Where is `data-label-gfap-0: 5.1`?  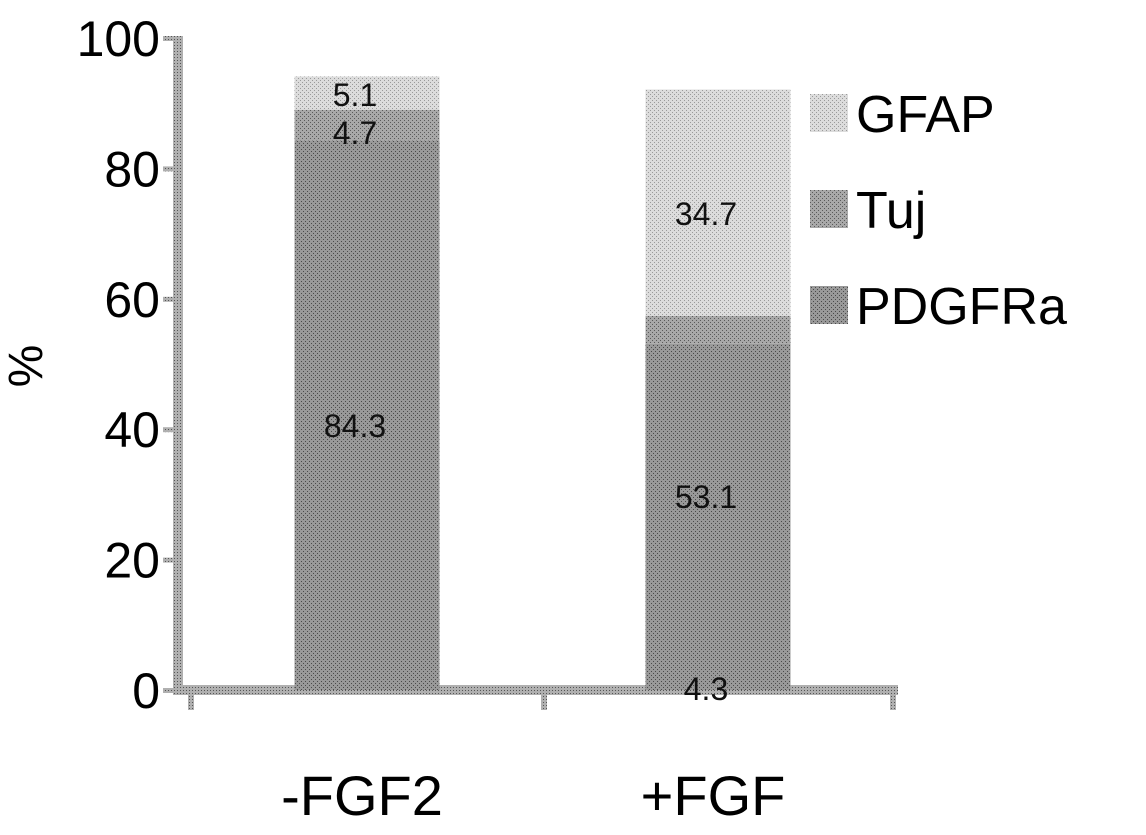
data-label-gfap-0: 5.1 is located at coordinates (355, 95).